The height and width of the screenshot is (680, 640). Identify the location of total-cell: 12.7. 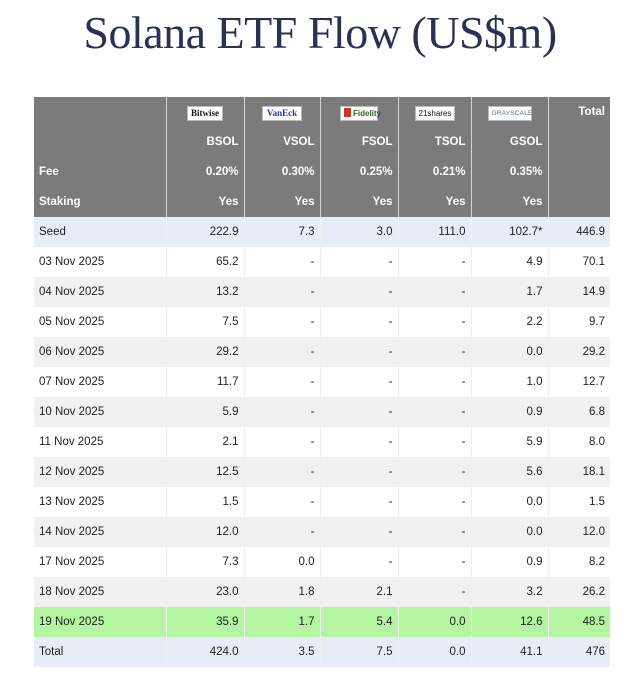
(579, 382).